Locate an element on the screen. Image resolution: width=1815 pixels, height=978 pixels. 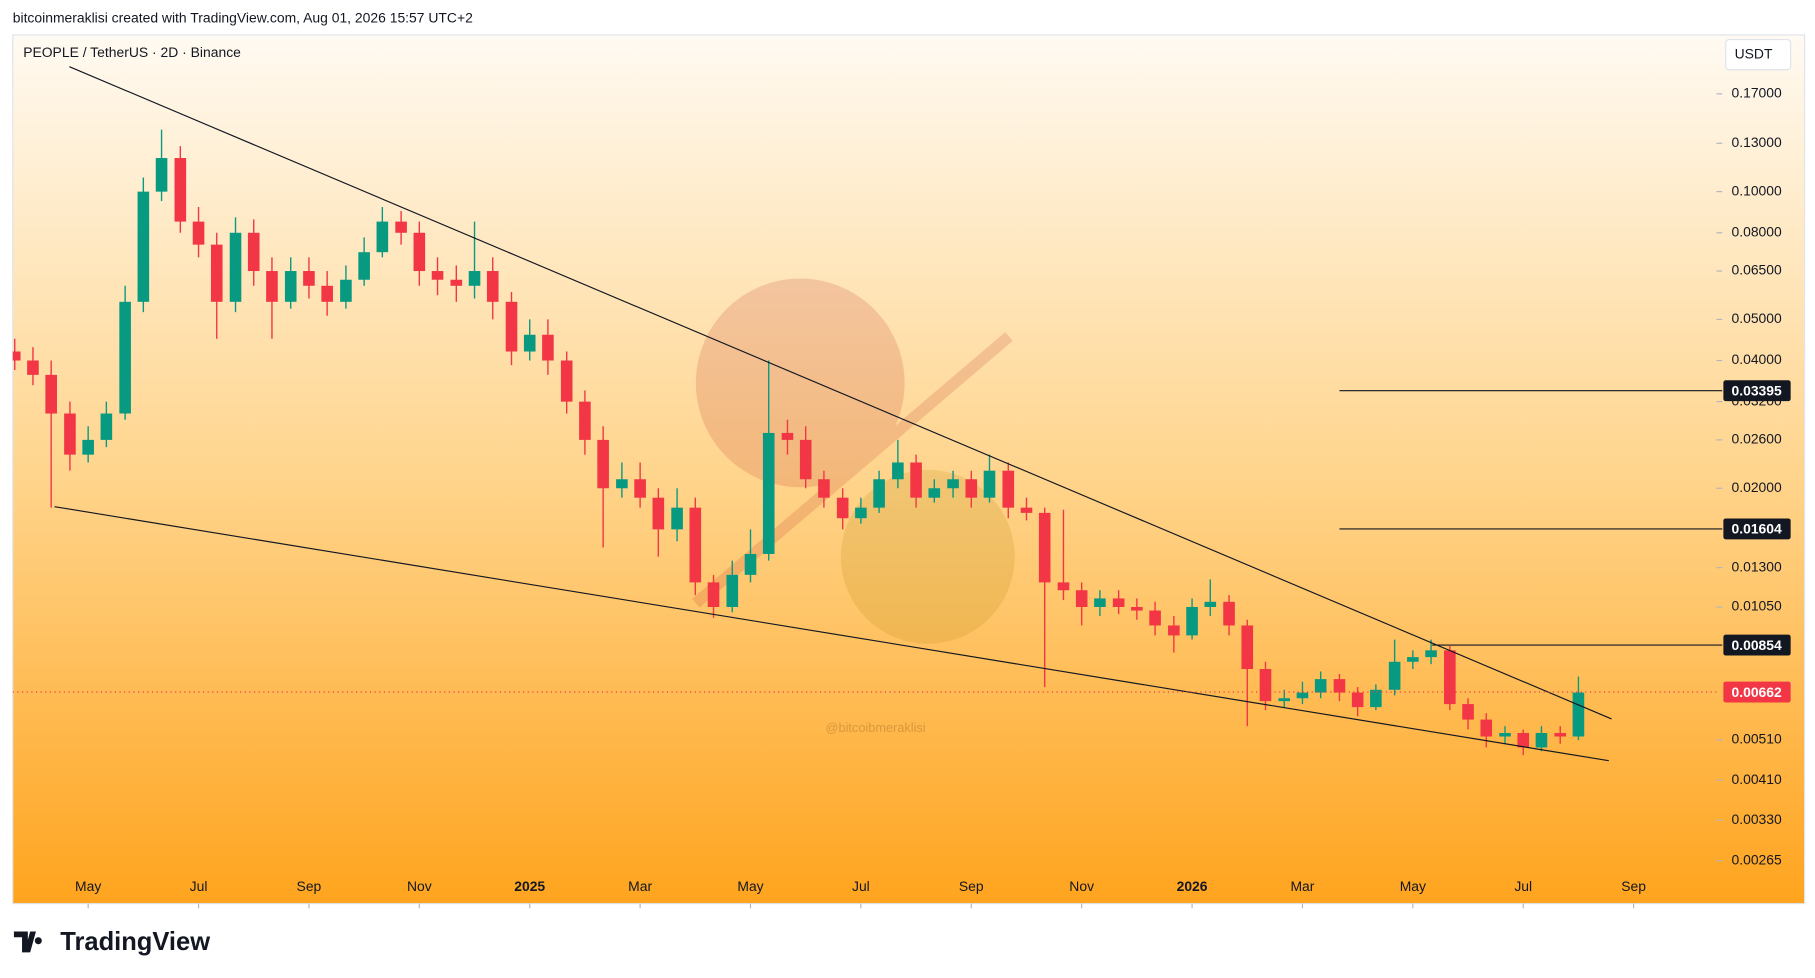
x-tick-label: Mar is located at coordinates (640, 886).